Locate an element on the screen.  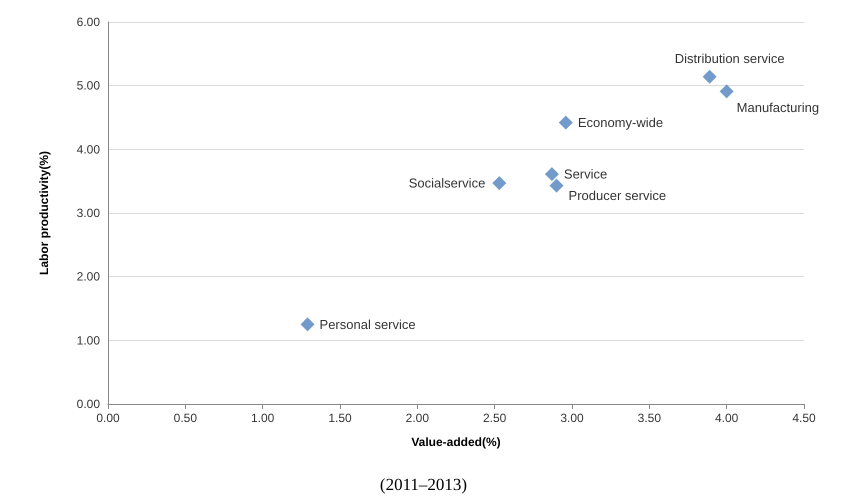
annotation: Service is located at coordinates (586, 174).